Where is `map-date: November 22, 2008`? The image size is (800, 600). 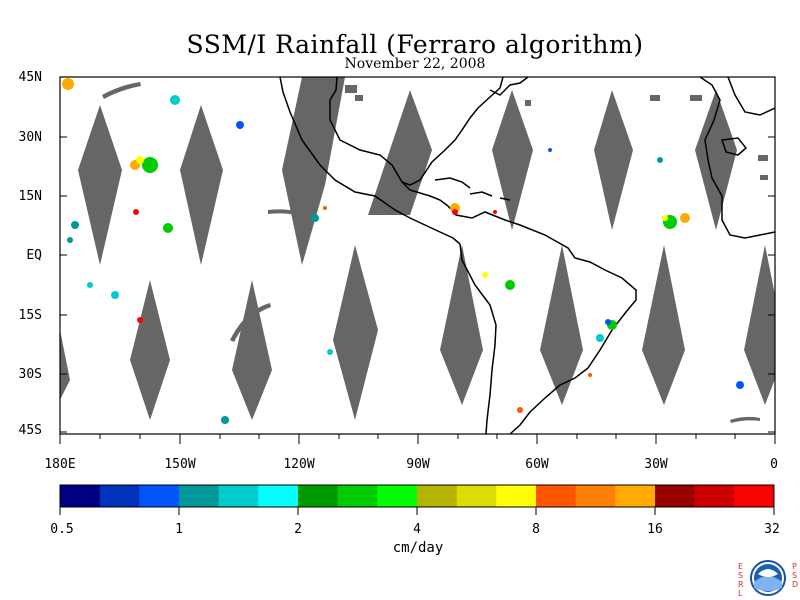 map-date: November 22, 2008 is located at coordinates (415, 64).